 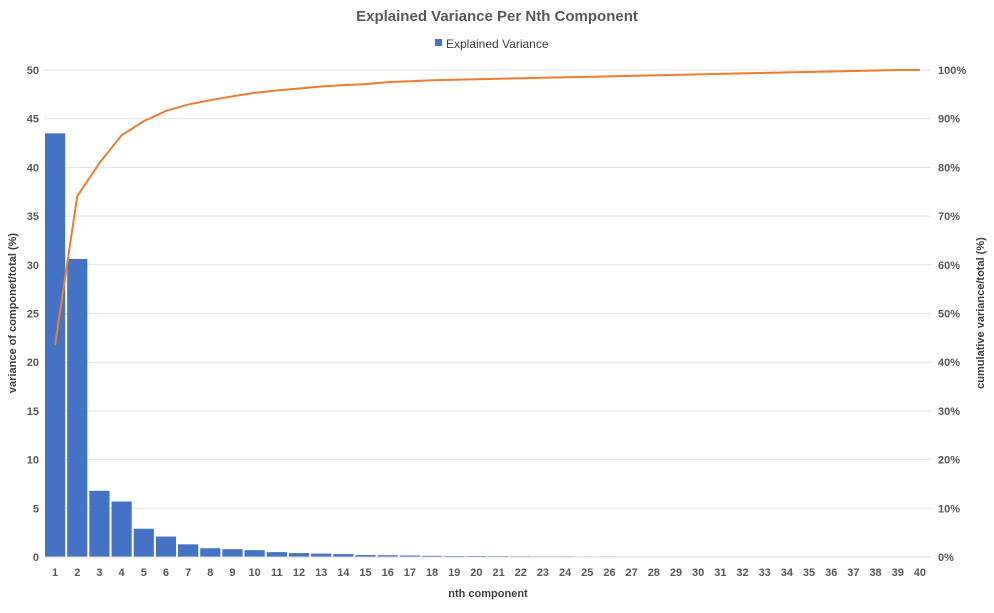 What do you see at coordinates (765, 573) in the screenshot?
I see `x-tick-label: 33` at bounding box center [765, 573].